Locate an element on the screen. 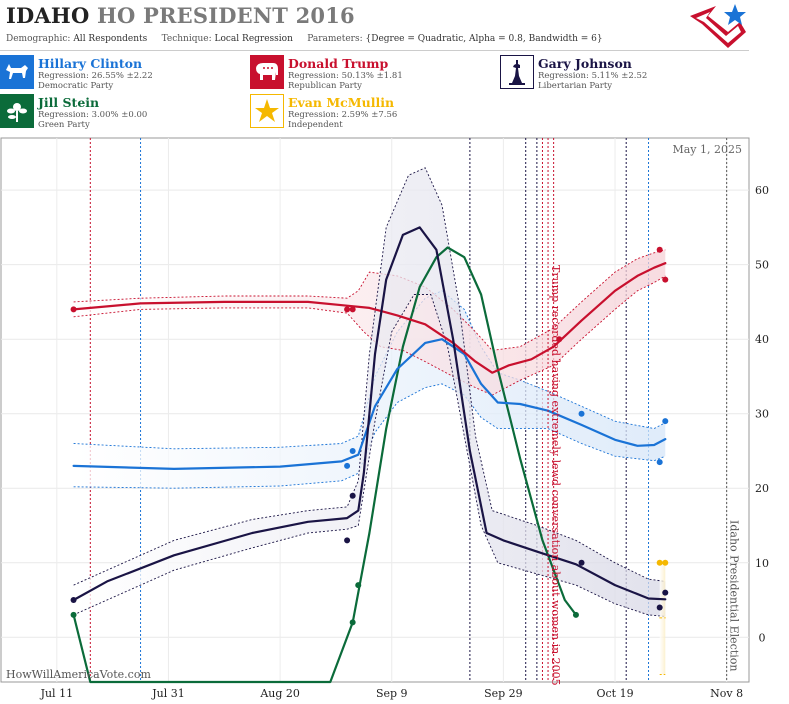 This screenshot has width=789, height=704. page-title: IDAHO HO PRESIDENT 2016 is located at coordinates (180, 15).